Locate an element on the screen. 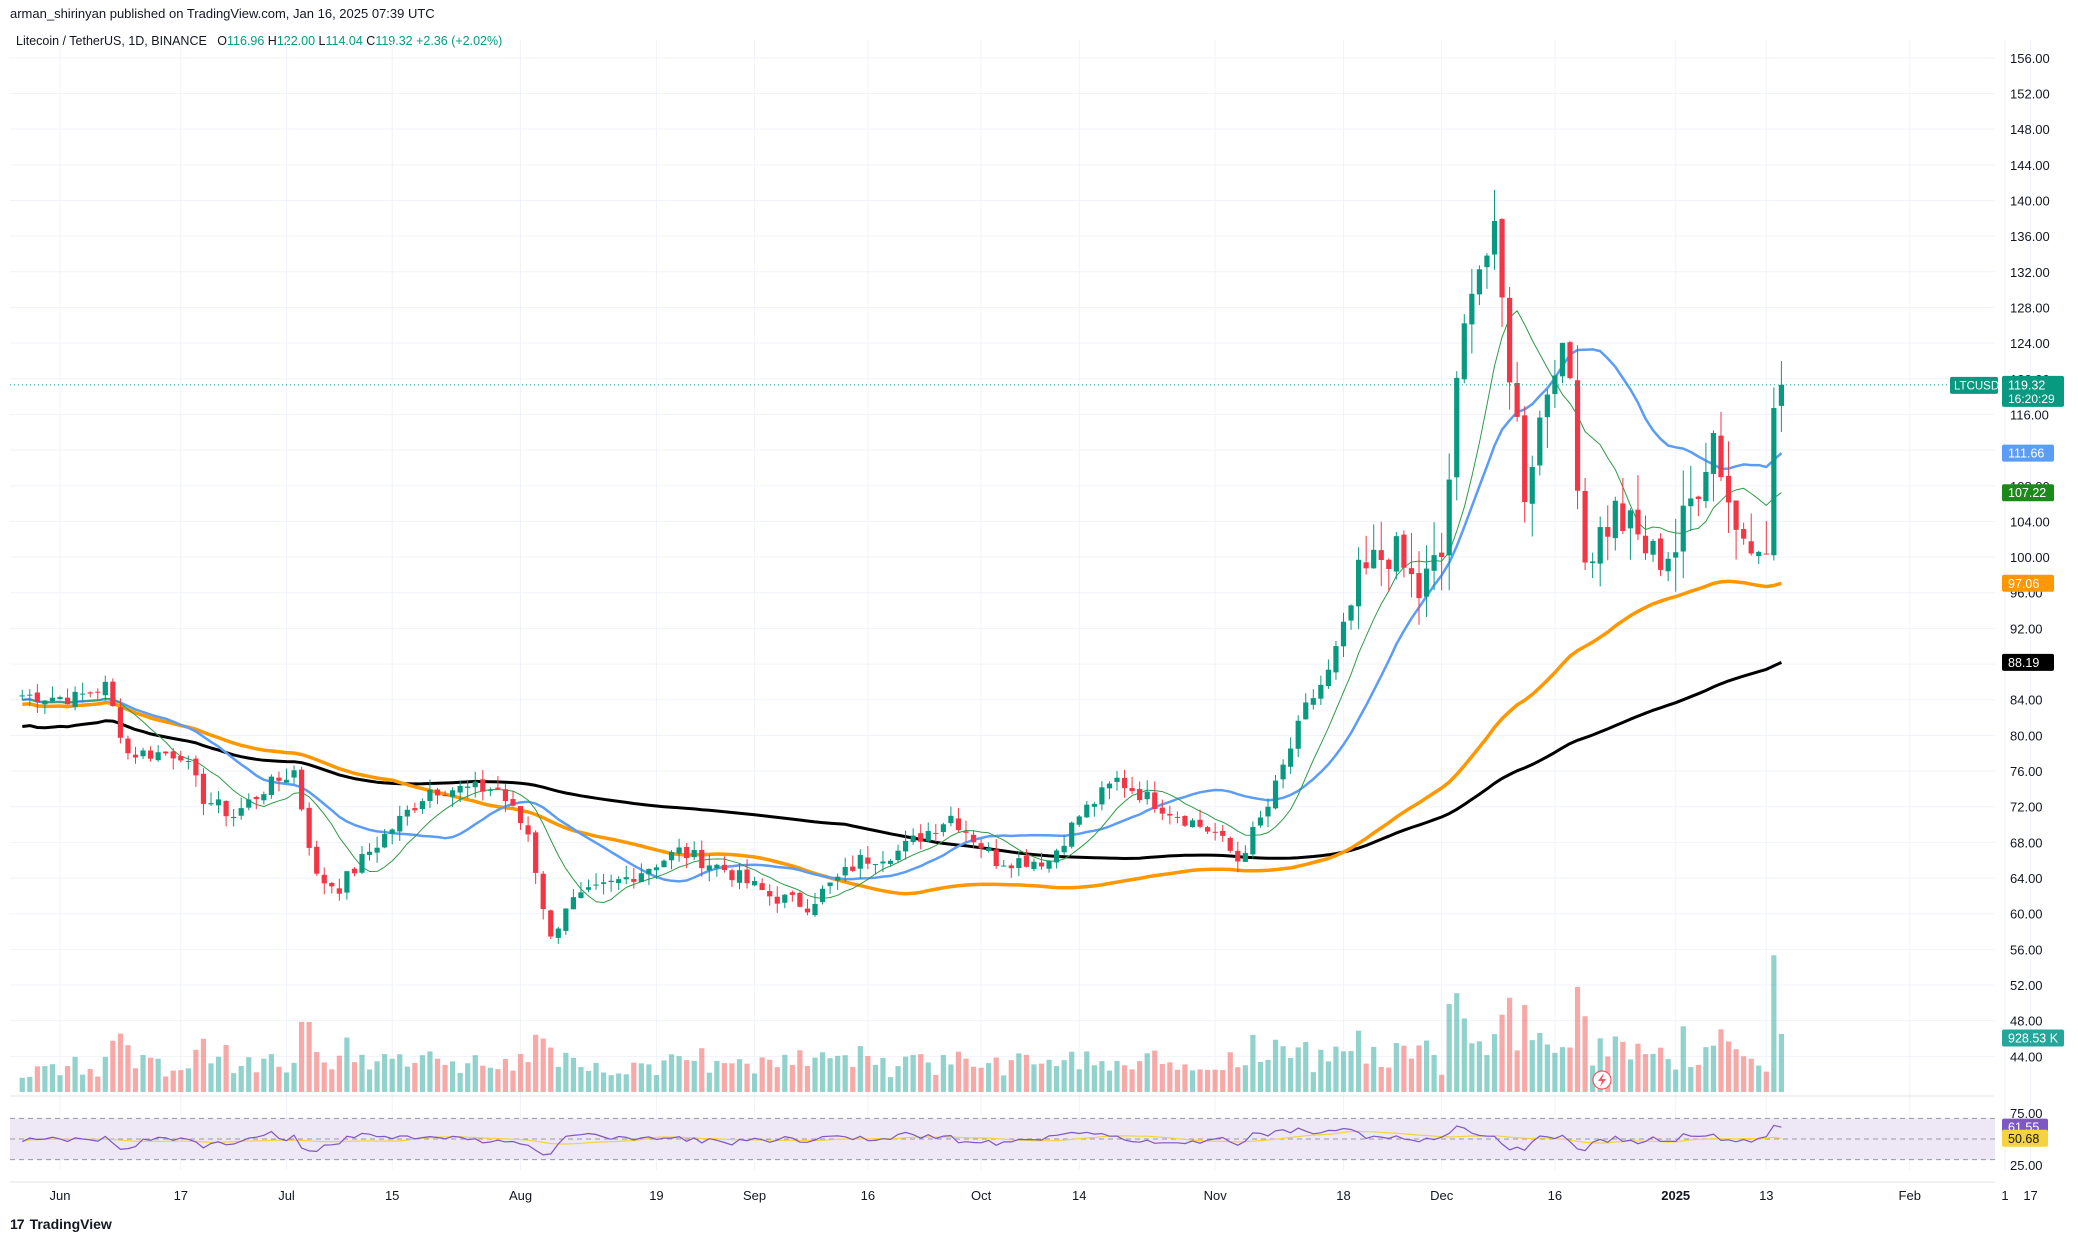  time-tick-label: Nov is located at coordinates (1216, 1195).